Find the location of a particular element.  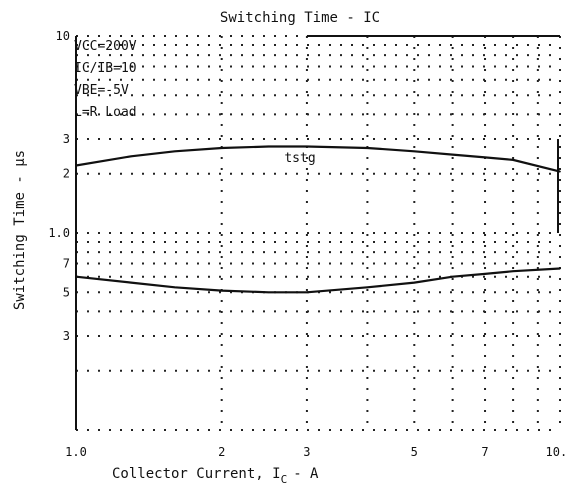

condition-vbe: VBE=-5V is located at coordinates (101, 90).